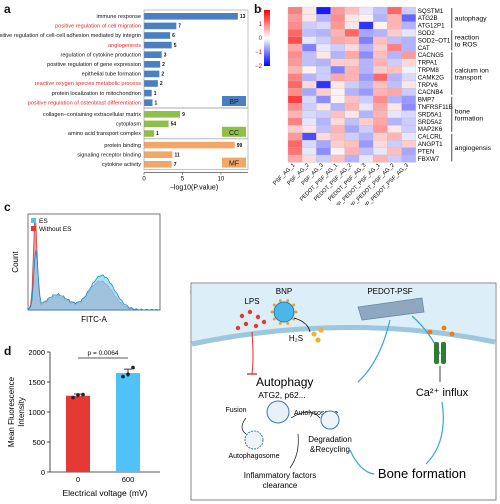 This screenshot has height=504, width=500. What do you see at coordinates (264, 322) in the screenshot?
I see `lps-molecule` at bounding box center [264, 322].